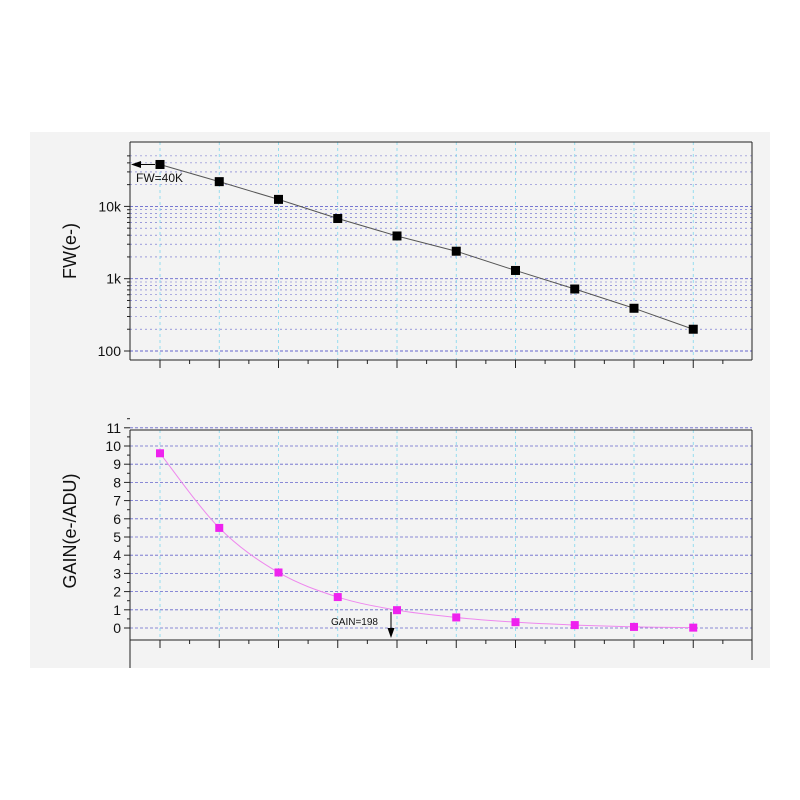  I want to click on gain-y-tick-label: 8, so click(117, 482).